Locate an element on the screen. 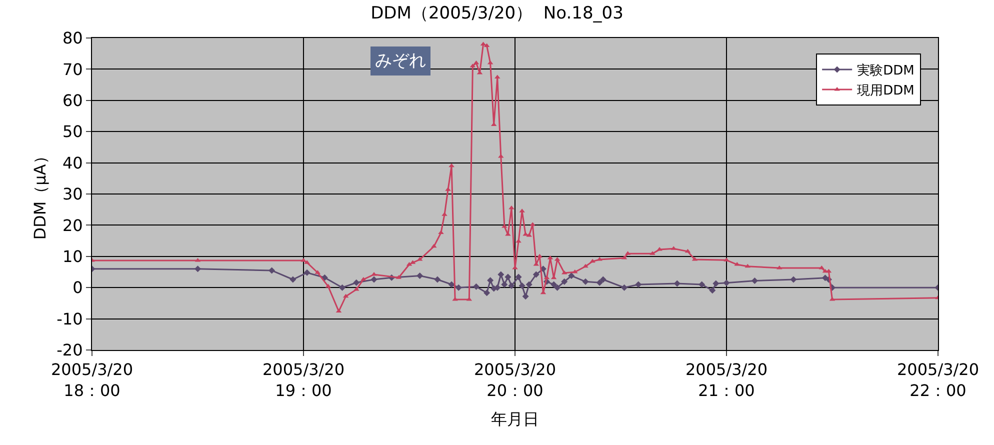  y-tick-label: 70 is located at coordinates (72, 69).